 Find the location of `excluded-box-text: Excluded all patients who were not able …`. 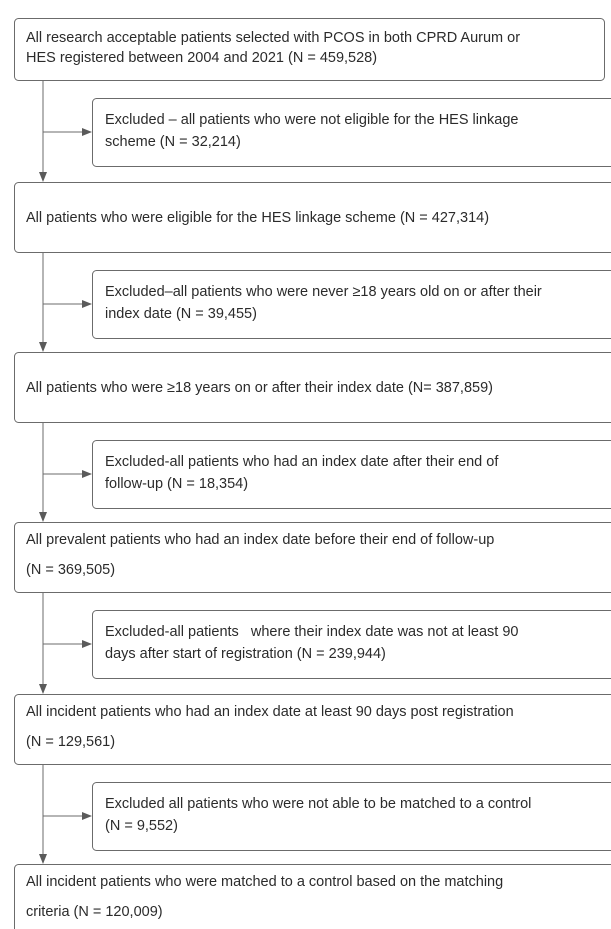

excluded-box-text: Excluded all patients who were not able … is located at coordinates (318, 804).